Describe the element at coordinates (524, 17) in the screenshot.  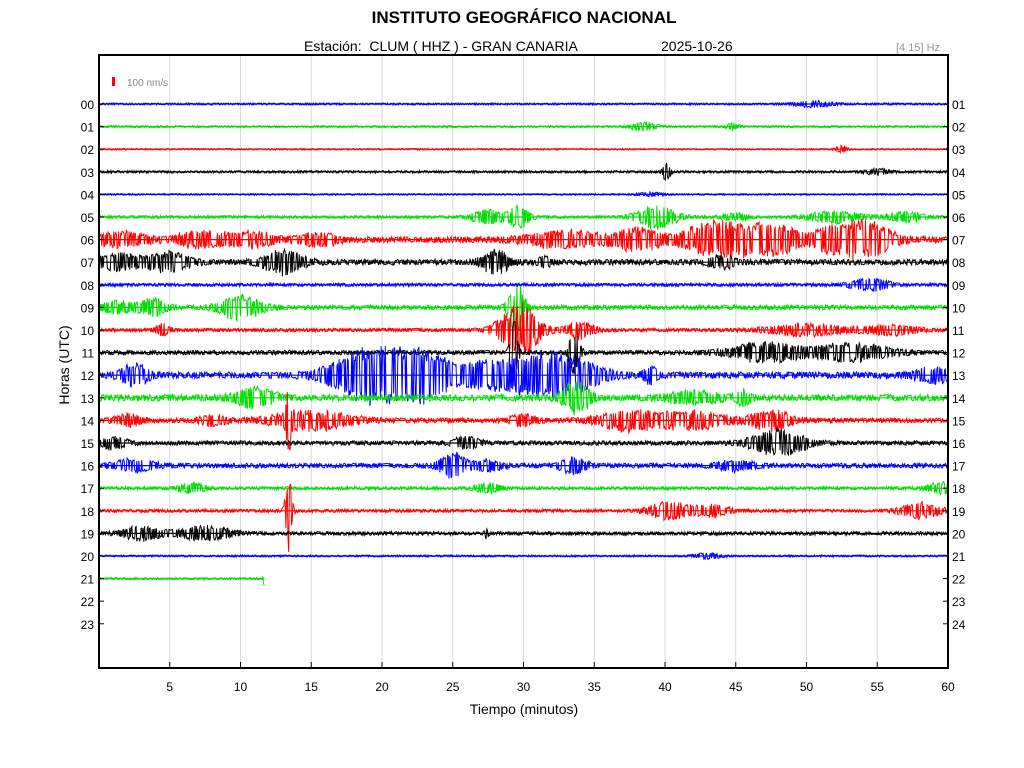
I see `chart-title: INSTITUTO GEOGRÁFICO NACIONAL` at that location.